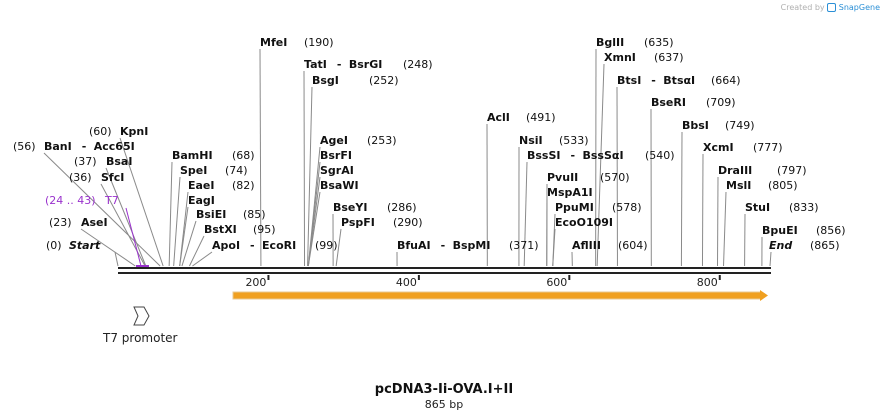 Image resolution: width=888 pixels, height=419 pixels. Describe the element at coordinates (273, 42) in the screenshot. I see `enzyme-label: MfeI` at that location.